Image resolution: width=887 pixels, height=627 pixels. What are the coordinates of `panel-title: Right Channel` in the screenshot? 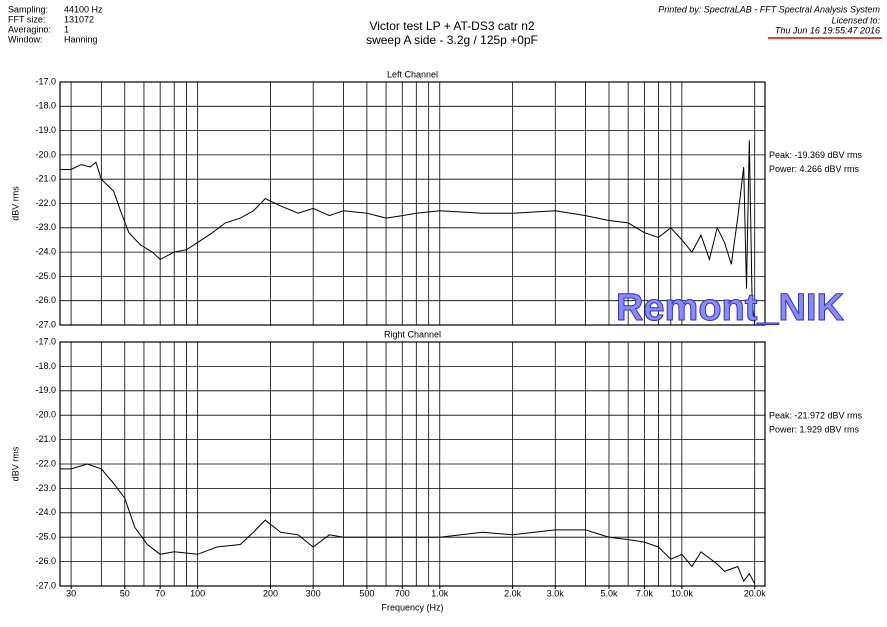 It's located at (412, 334).